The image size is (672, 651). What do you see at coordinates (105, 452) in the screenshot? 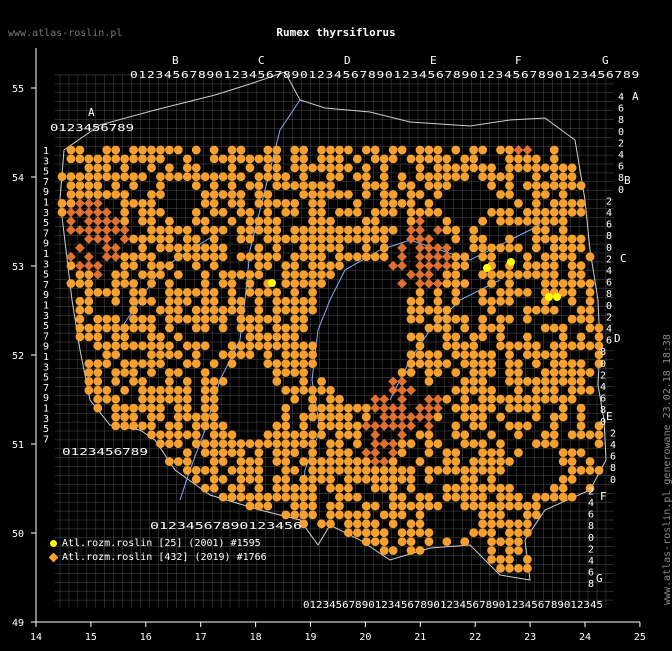
I see `grid-digits-left-bottom: 0123456789` at bounding box center [105, 452].